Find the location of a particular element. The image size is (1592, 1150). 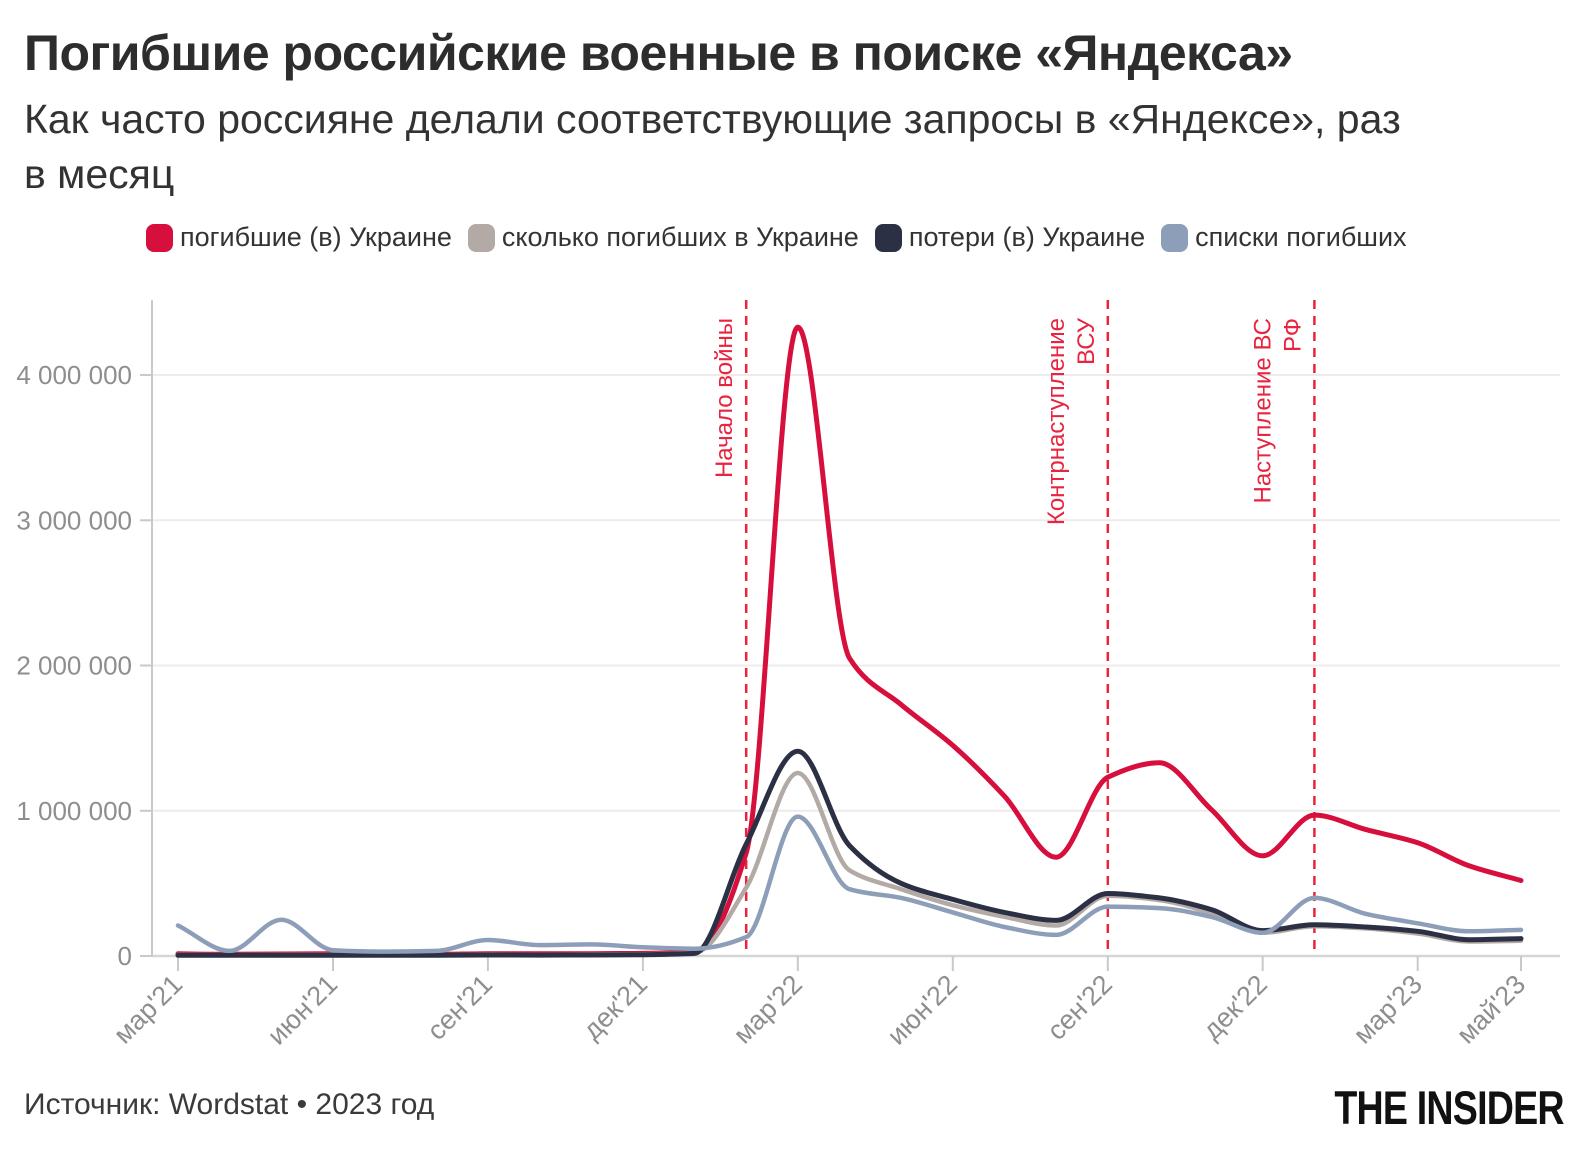

legend-label: погибшие (в) Украине is located at coordinates (316, 237).